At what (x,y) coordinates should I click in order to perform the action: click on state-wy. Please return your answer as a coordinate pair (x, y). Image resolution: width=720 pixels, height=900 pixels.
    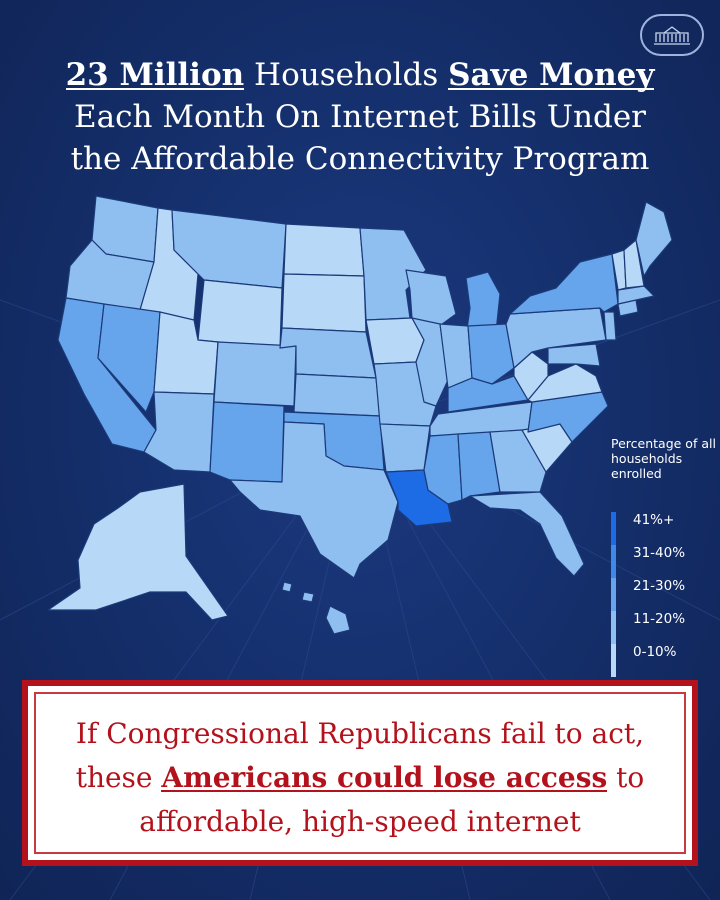
    Looking at the image, I should click on (240, 314).